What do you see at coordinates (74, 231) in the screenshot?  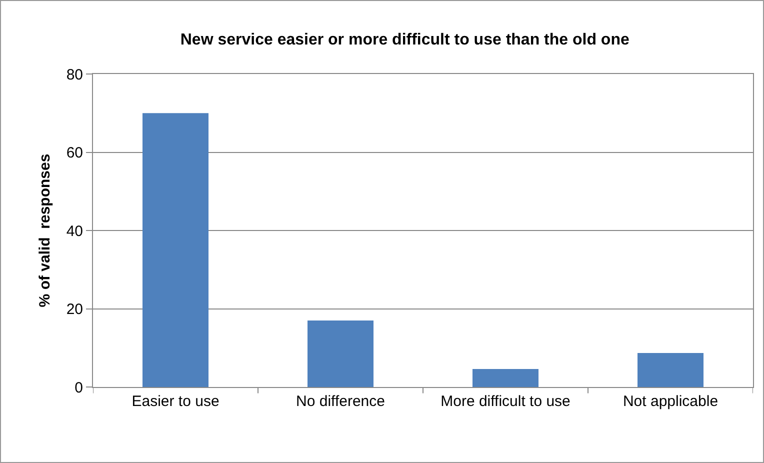 I see `y-tick-label: 40` at bounding box center [74, 231].